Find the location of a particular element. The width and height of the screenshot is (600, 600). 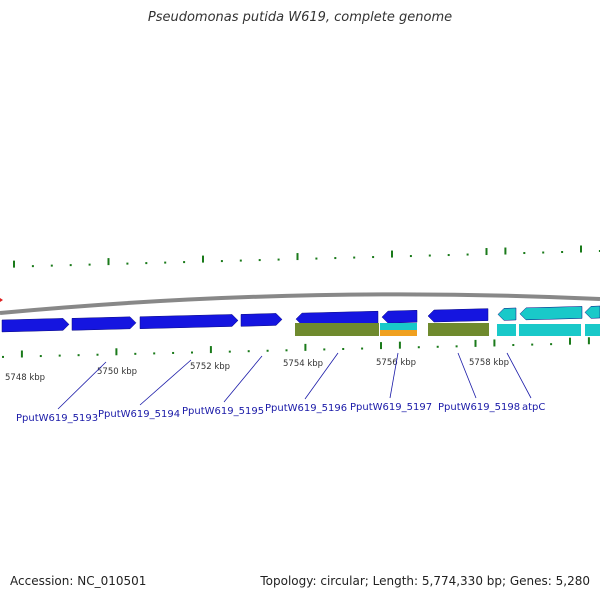

lower-feature-ticks is located at coordinates (296, 347).